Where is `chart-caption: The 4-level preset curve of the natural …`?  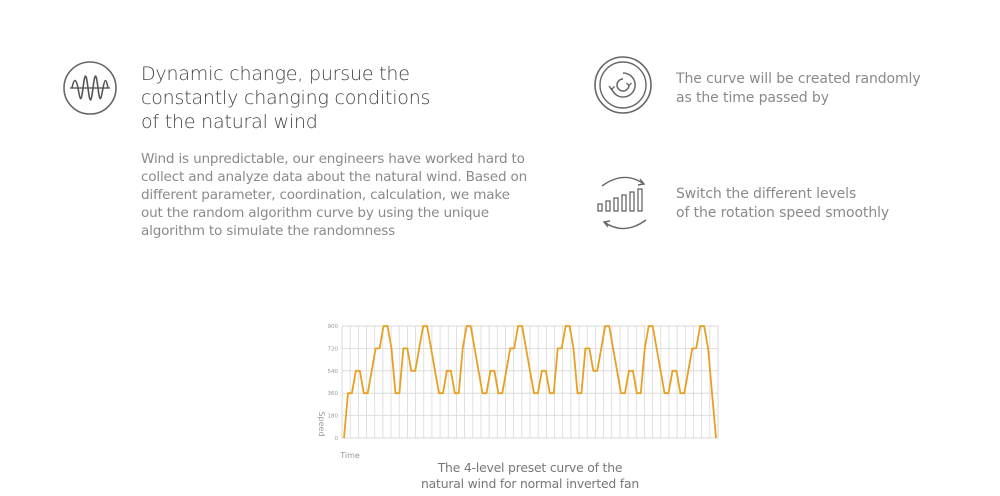
chart-caption: The 4-level preset curve of the natural … is located at coordinates (530, 476).